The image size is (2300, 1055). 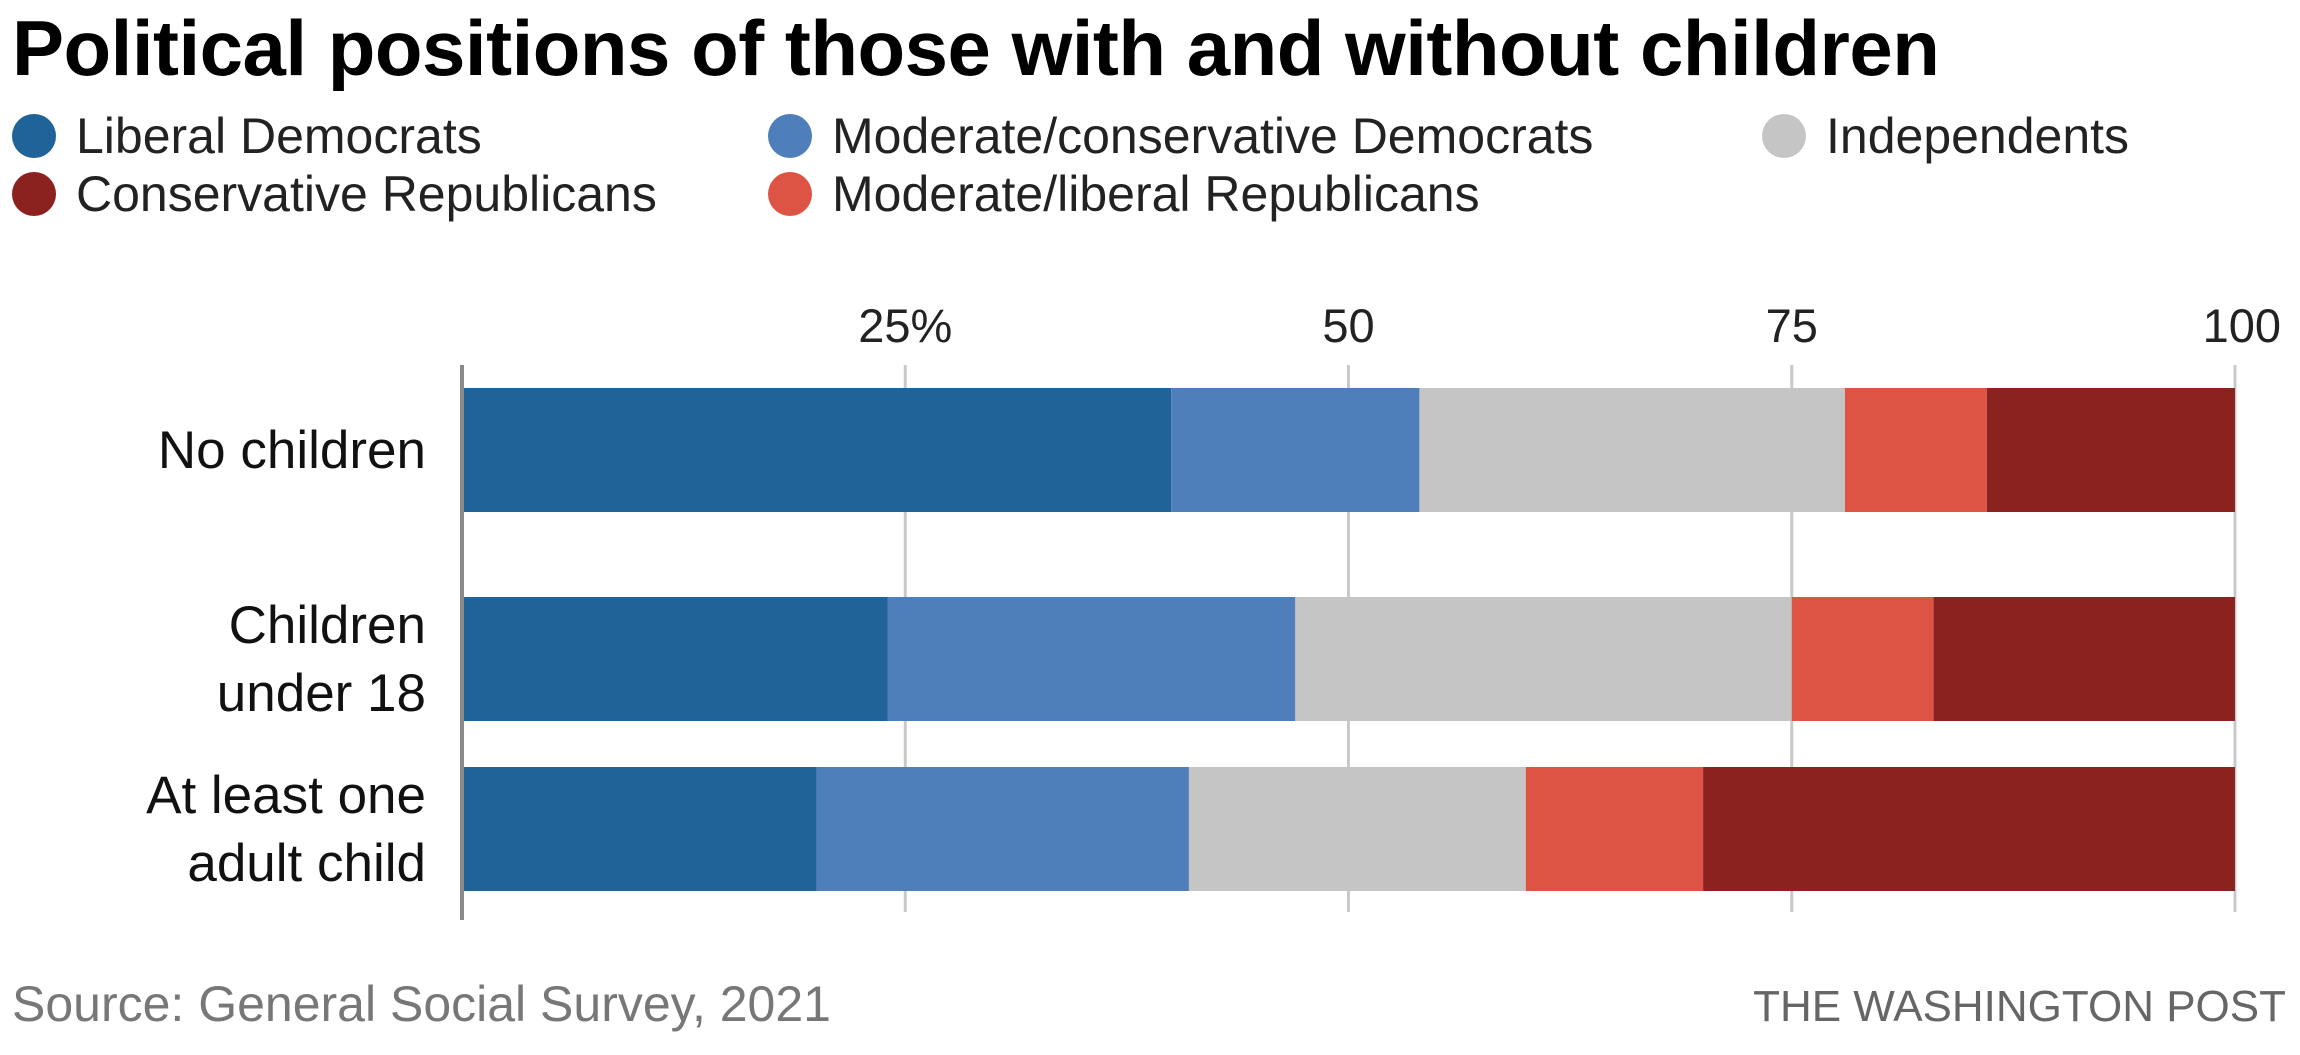 I want to click on category-label-line: No children, so click(x=292, y=450).